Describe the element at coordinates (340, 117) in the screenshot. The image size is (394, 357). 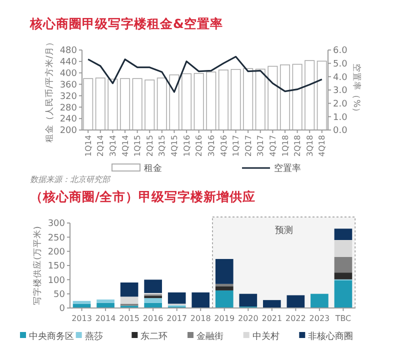
I see `y2-tick-label: 1.0` at that location.